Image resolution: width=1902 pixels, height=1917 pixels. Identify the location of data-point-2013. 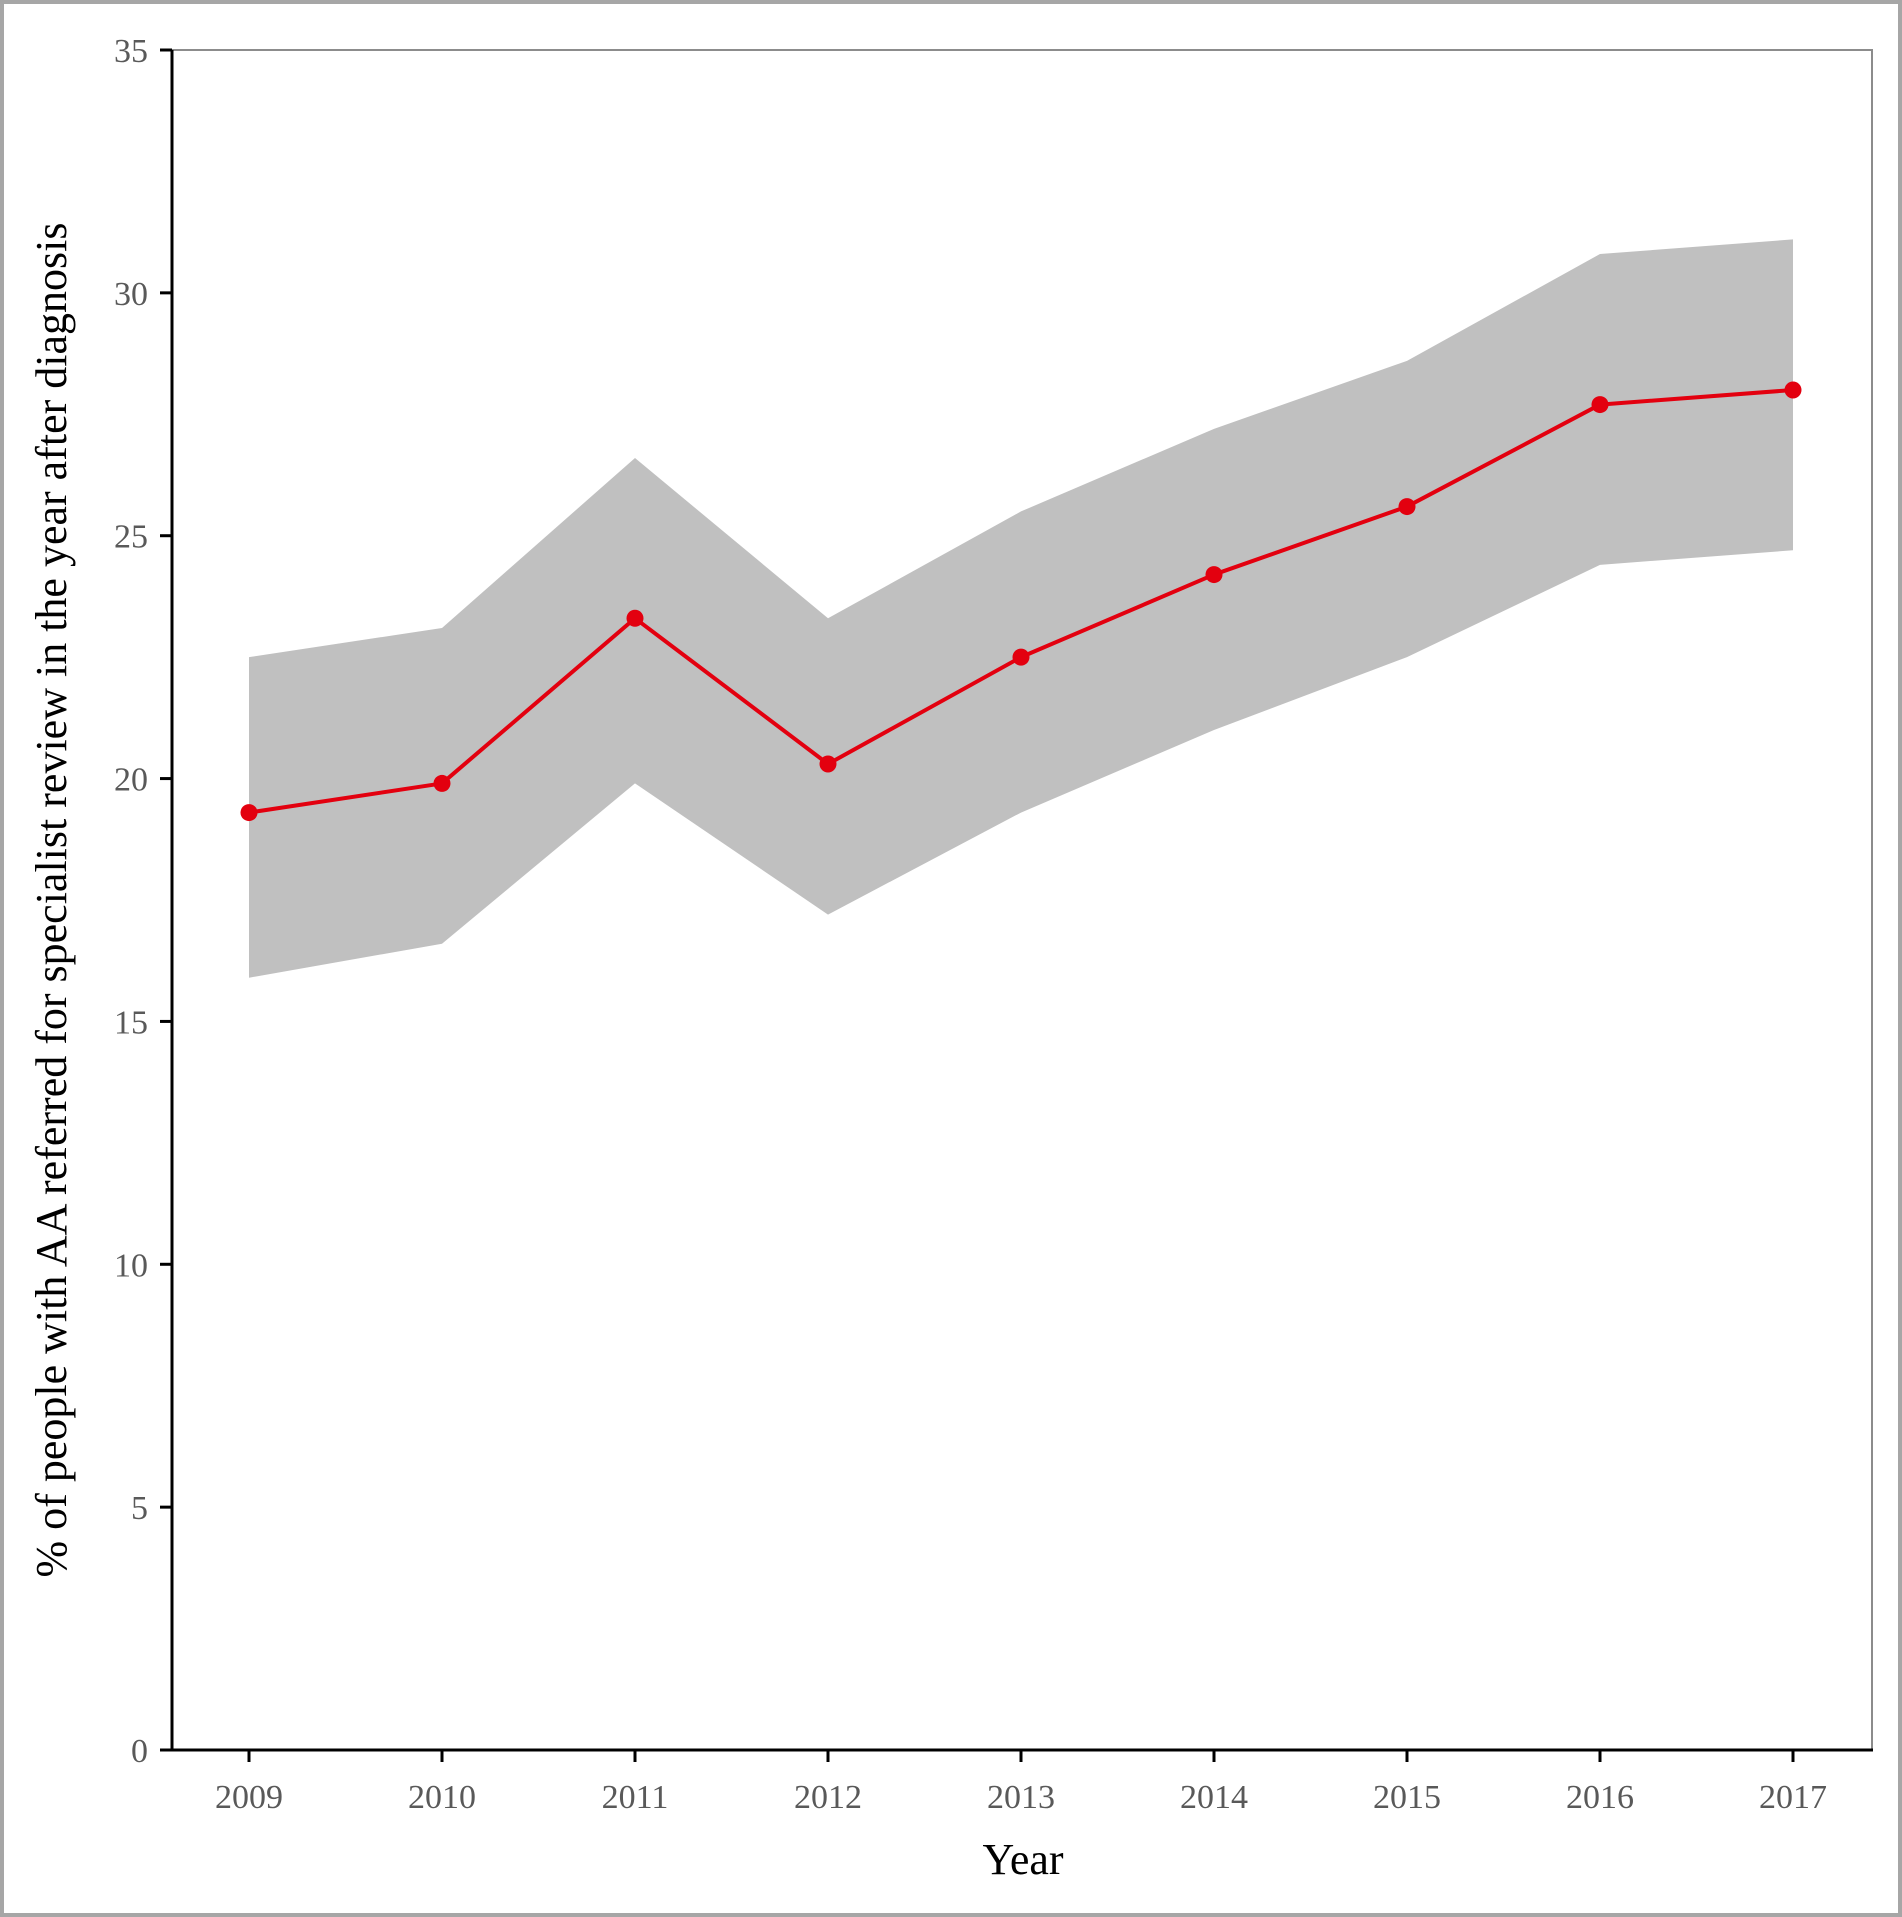
(1021, 657).